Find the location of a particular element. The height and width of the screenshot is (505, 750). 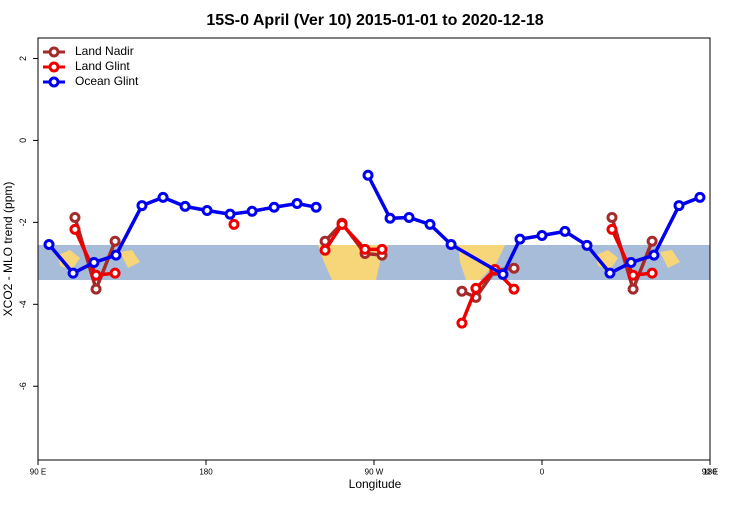

y-tick-label: 0 is located at coordinates (23, 140).